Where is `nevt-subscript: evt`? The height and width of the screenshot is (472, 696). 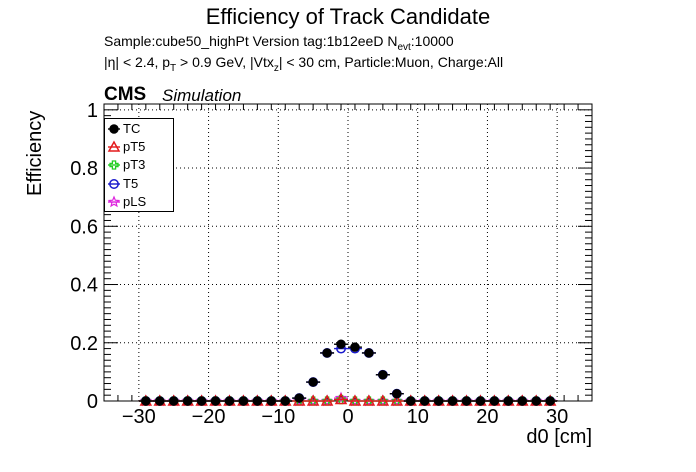 nevt-subscript: evt is located at coordinates (404, 47).